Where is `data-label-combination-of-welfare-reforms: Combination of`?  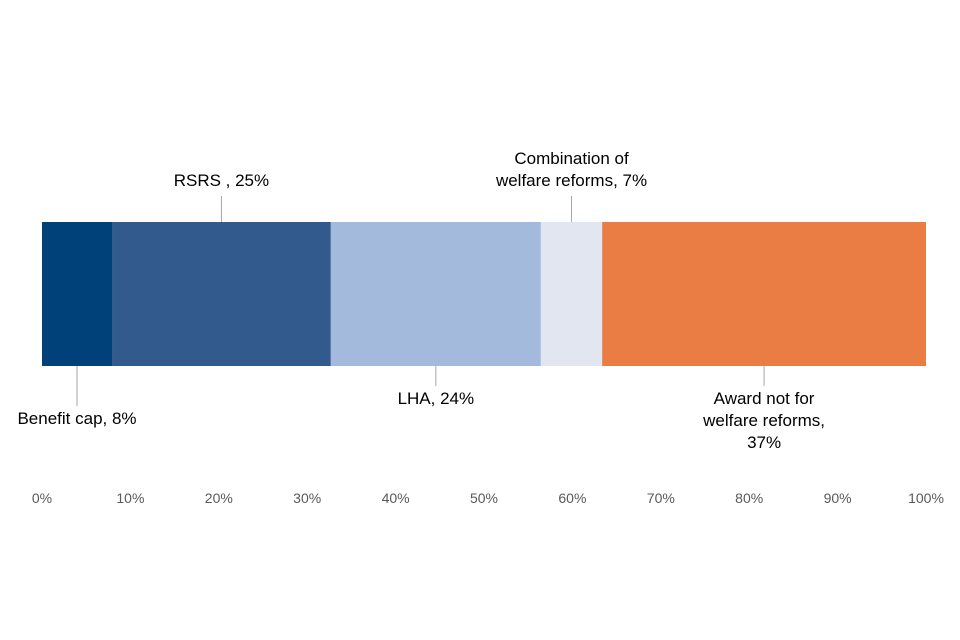
data-label-combination-of-welfare-reforms: Combination of is located at coordinates (571, 158).